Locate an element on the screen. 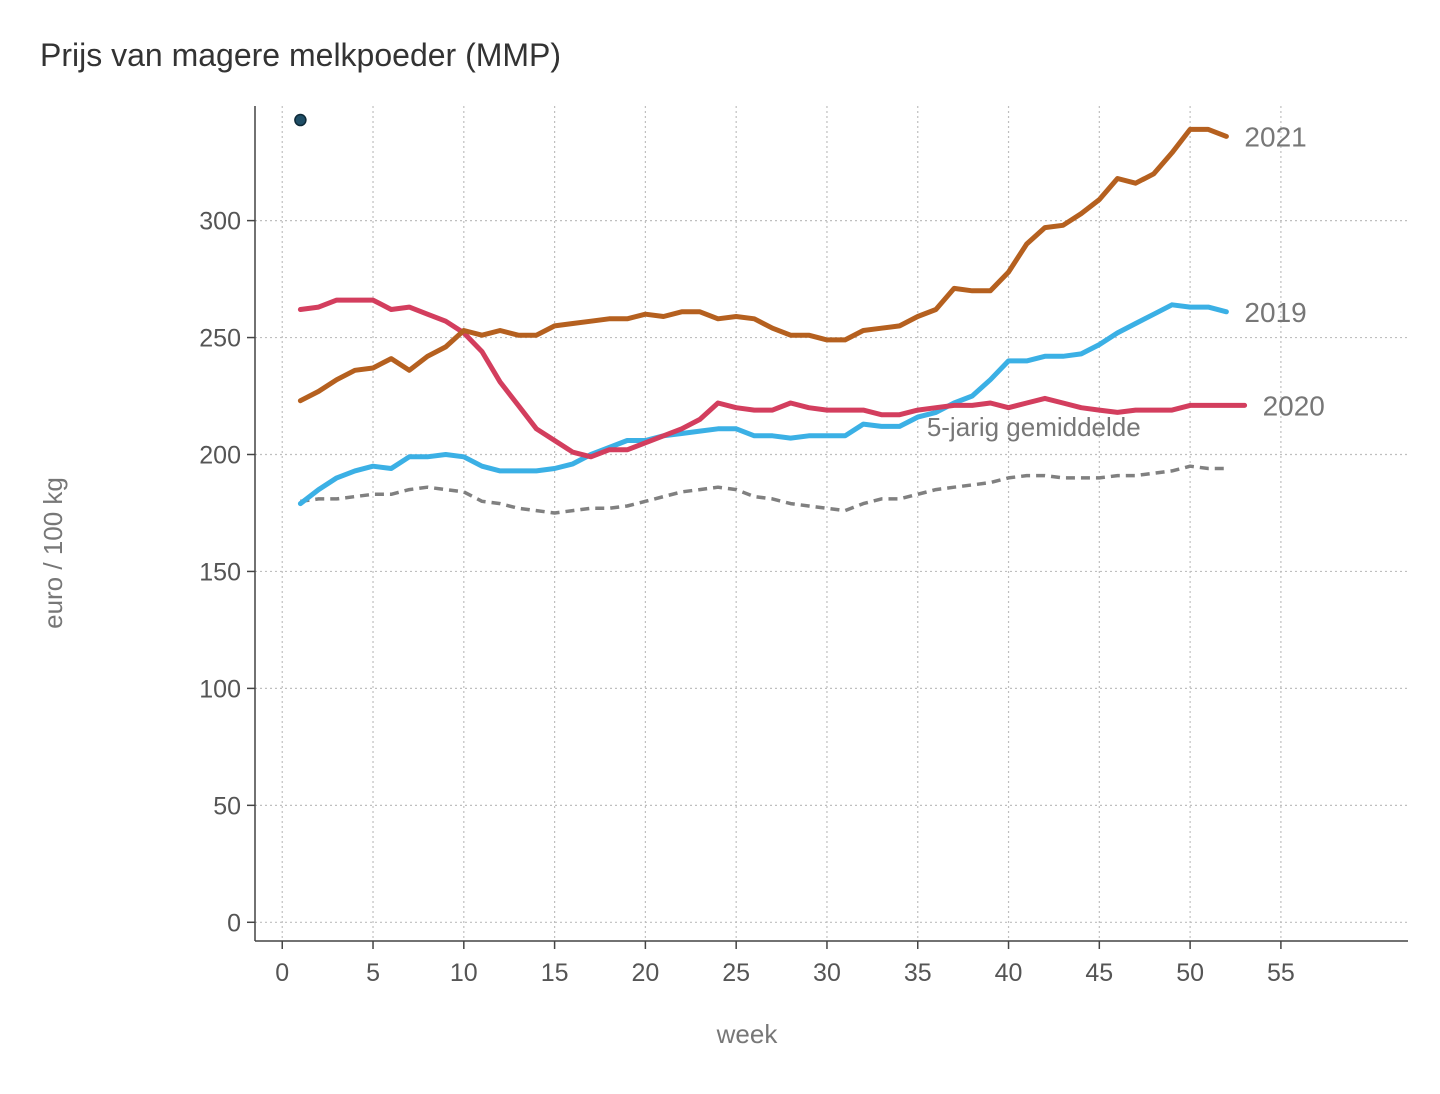  x-tick-label: 5 is located at coordinates (373, 973).